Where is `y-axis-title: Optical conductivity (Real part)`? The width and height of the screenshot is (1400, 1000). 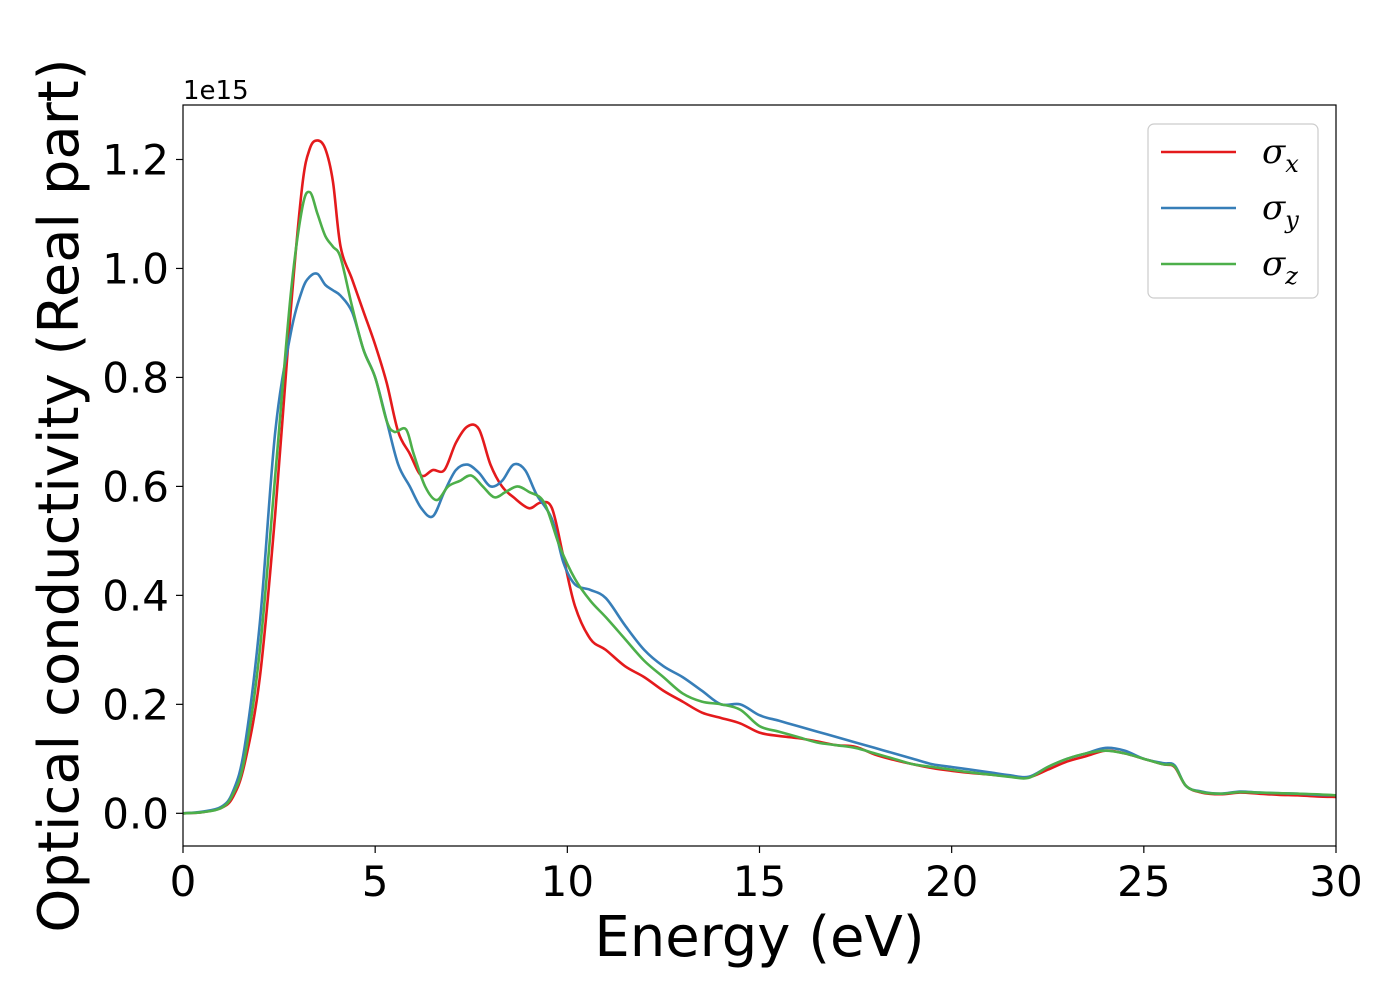
y-axis-title: Optical conductivity (Real part) is located at coordinates (59, 495).